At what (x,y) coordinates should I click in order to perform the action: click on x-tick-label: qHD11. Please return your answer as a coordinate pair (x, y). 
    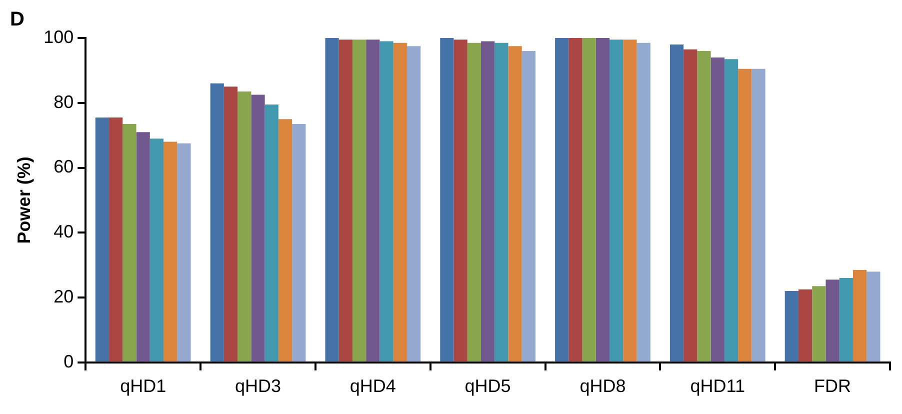
    Looking at the image, I should click on (717, 386).